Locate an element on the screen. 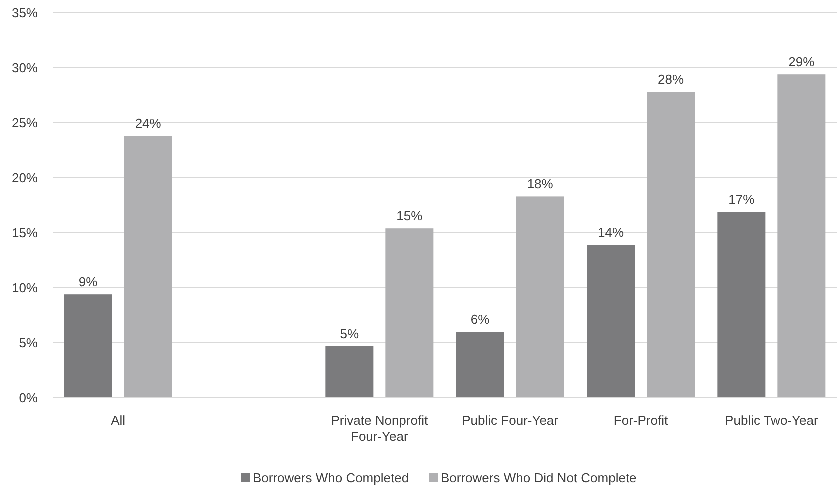 The width and height of the screenshot is (837, 490). y-tick-label: 0% is located at coordinates (28, 398).